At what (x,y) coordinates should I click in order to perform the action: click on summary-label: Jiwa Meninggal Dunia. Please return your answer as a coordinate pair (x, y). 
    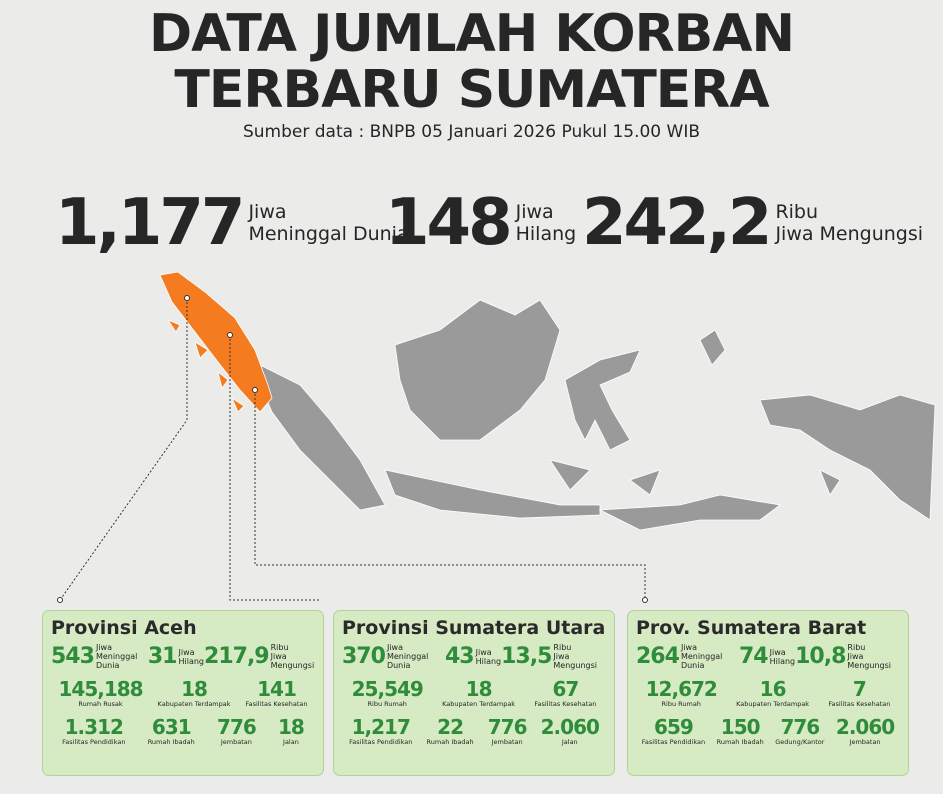
    Looking at the image, I should click on (328, 223).